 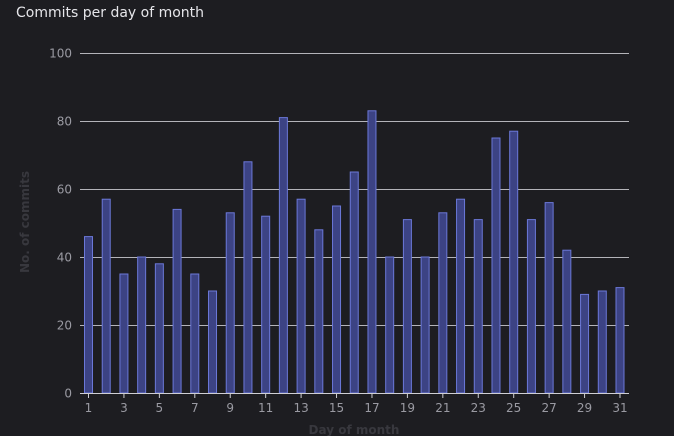 What do you see at coordinates (230, 408) in the screenshot?
I see `x-tick-label: 9` at bounding box center [230, 408].